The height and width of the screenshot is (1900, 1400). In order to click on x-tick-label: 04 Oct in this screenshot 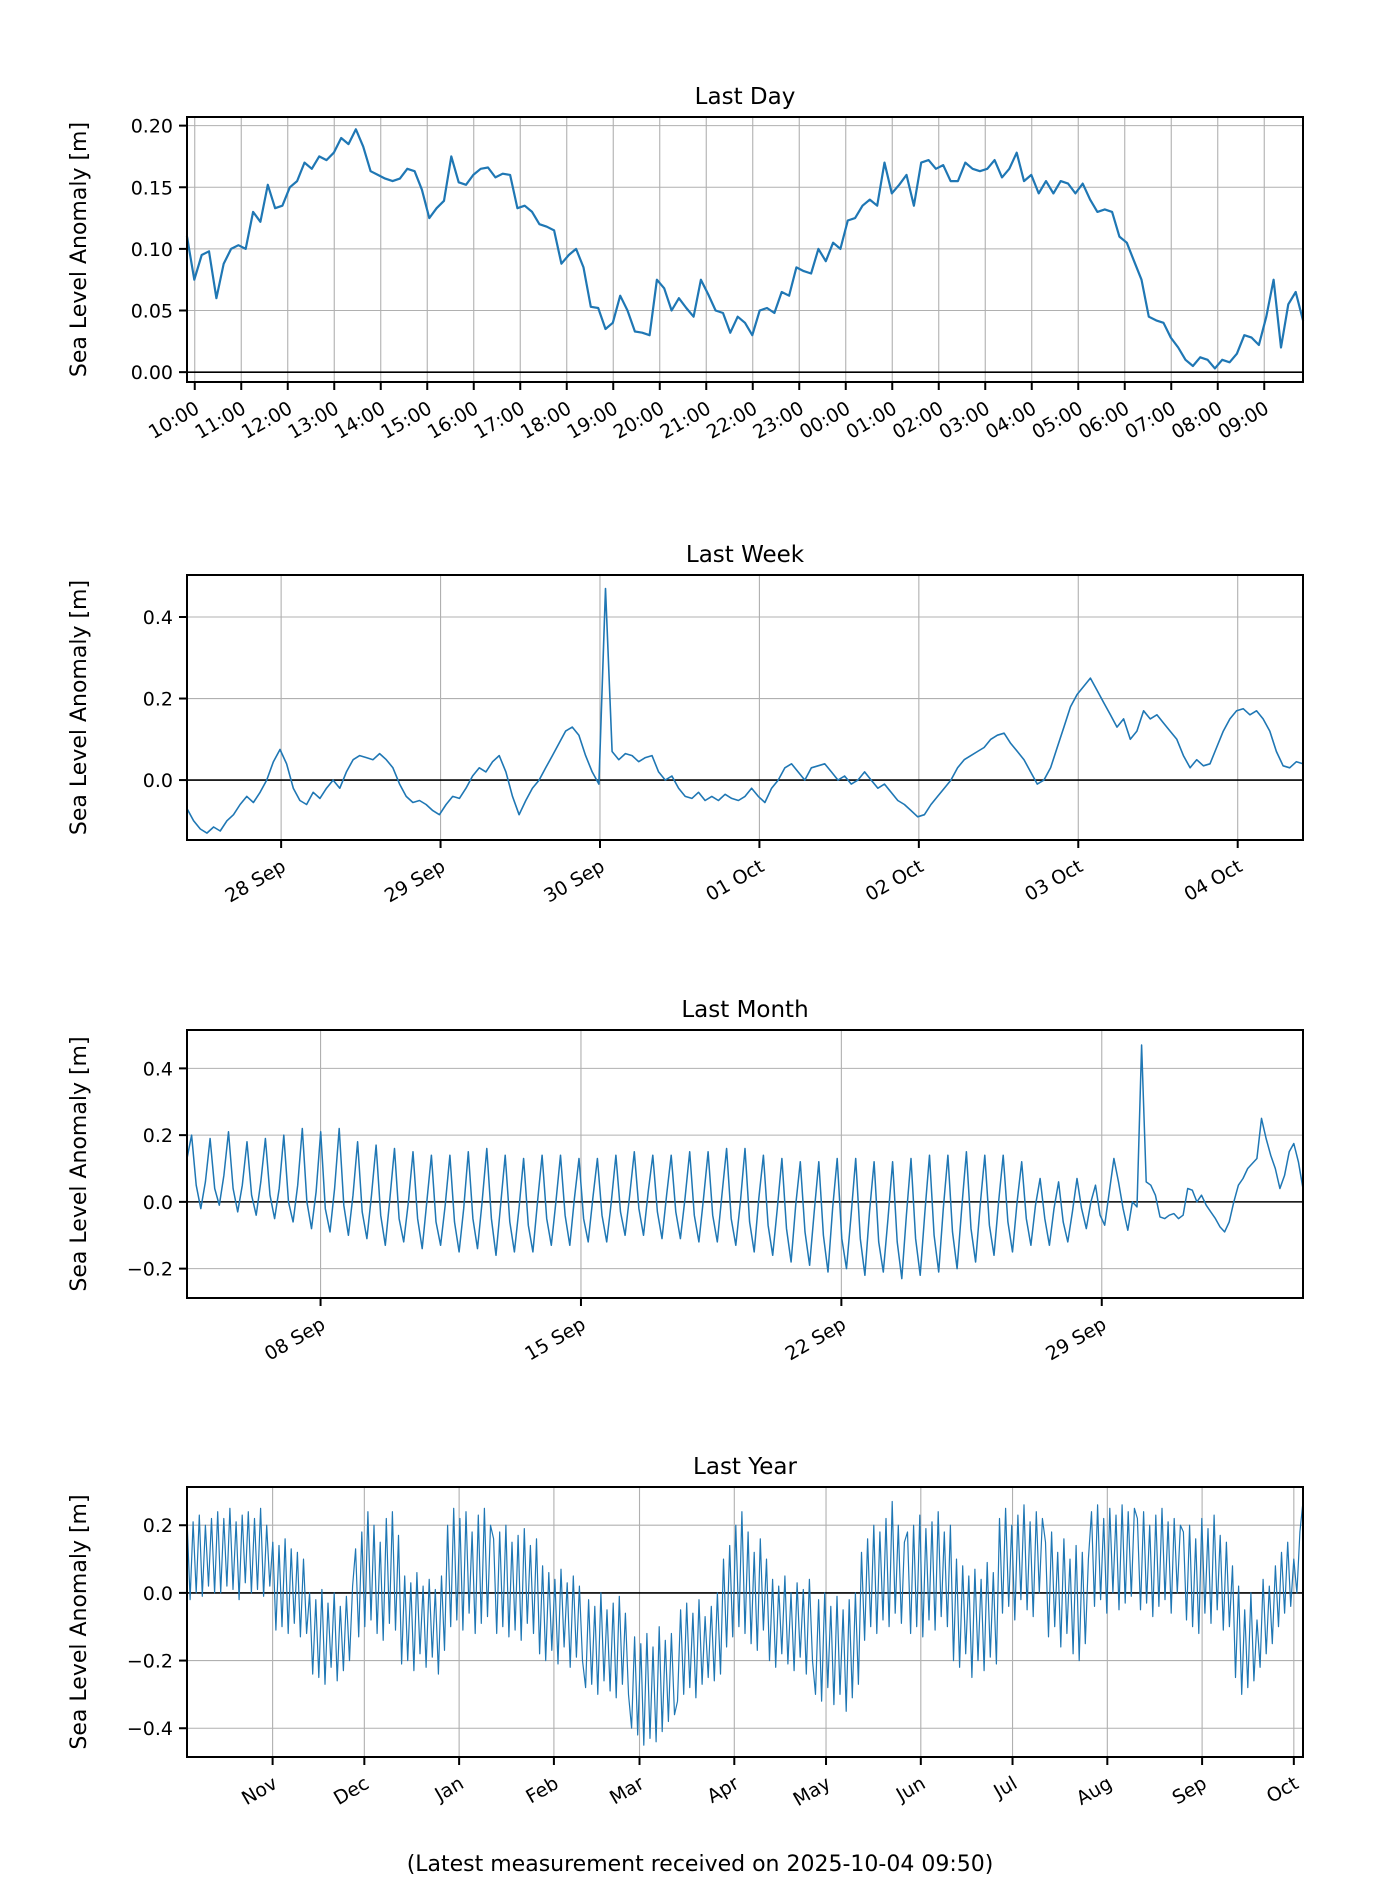, I will do `click(1214, 880)`.